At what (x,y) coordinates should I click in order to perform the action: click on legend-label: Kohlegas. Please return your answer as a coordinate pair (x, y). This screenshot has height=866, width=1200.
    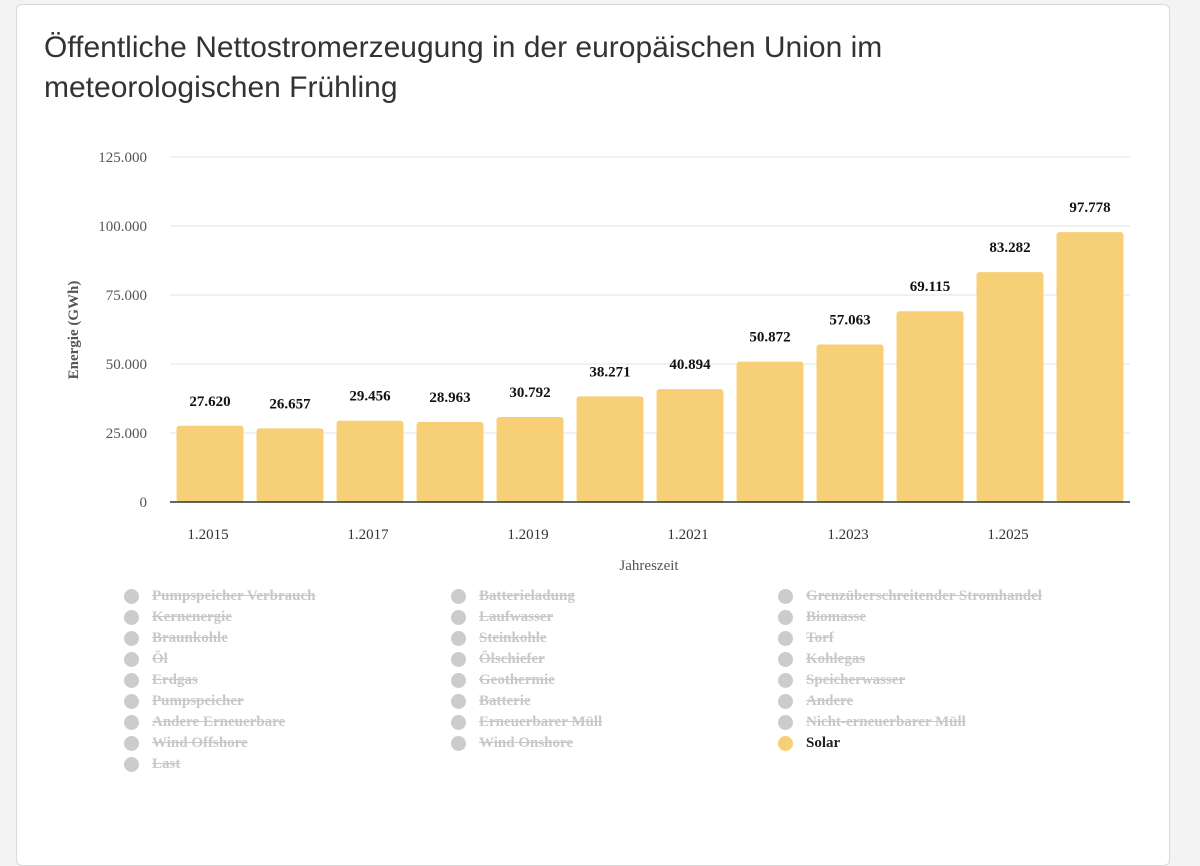
    Looking at the image, I should click on (836, 659).